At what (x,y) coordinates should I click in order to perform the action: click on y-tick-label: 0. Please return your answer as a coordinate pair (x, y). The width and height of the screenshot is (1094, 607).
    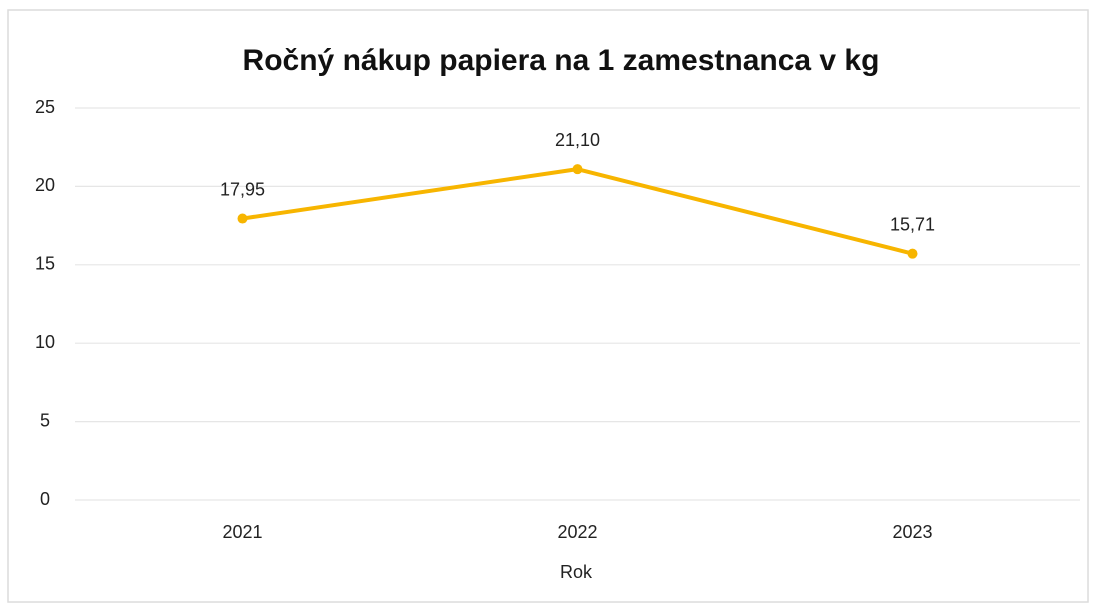
    Looking at the image, I should click on (45, 499).